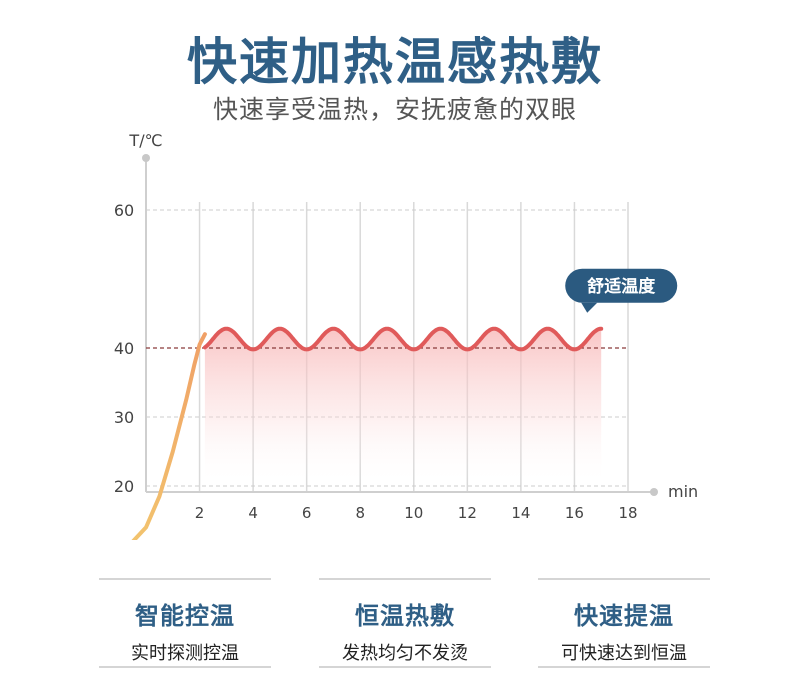 This screenshot has width=790, height=694. Describe the element at coordinates (124, 417) in the screenshot. I see `y-tick-label: 30` at that location.